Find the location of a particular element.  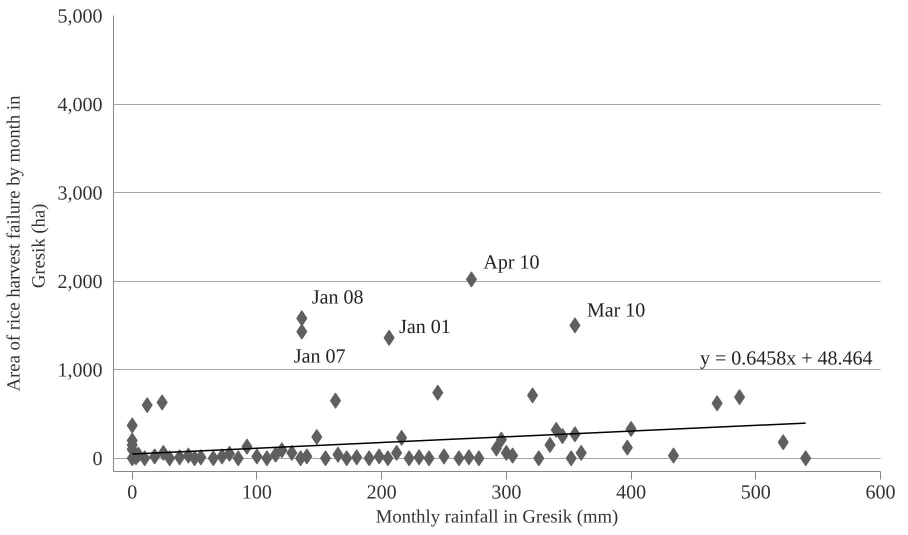

x-tick-label: 600 is located at coordinates (881, 493).